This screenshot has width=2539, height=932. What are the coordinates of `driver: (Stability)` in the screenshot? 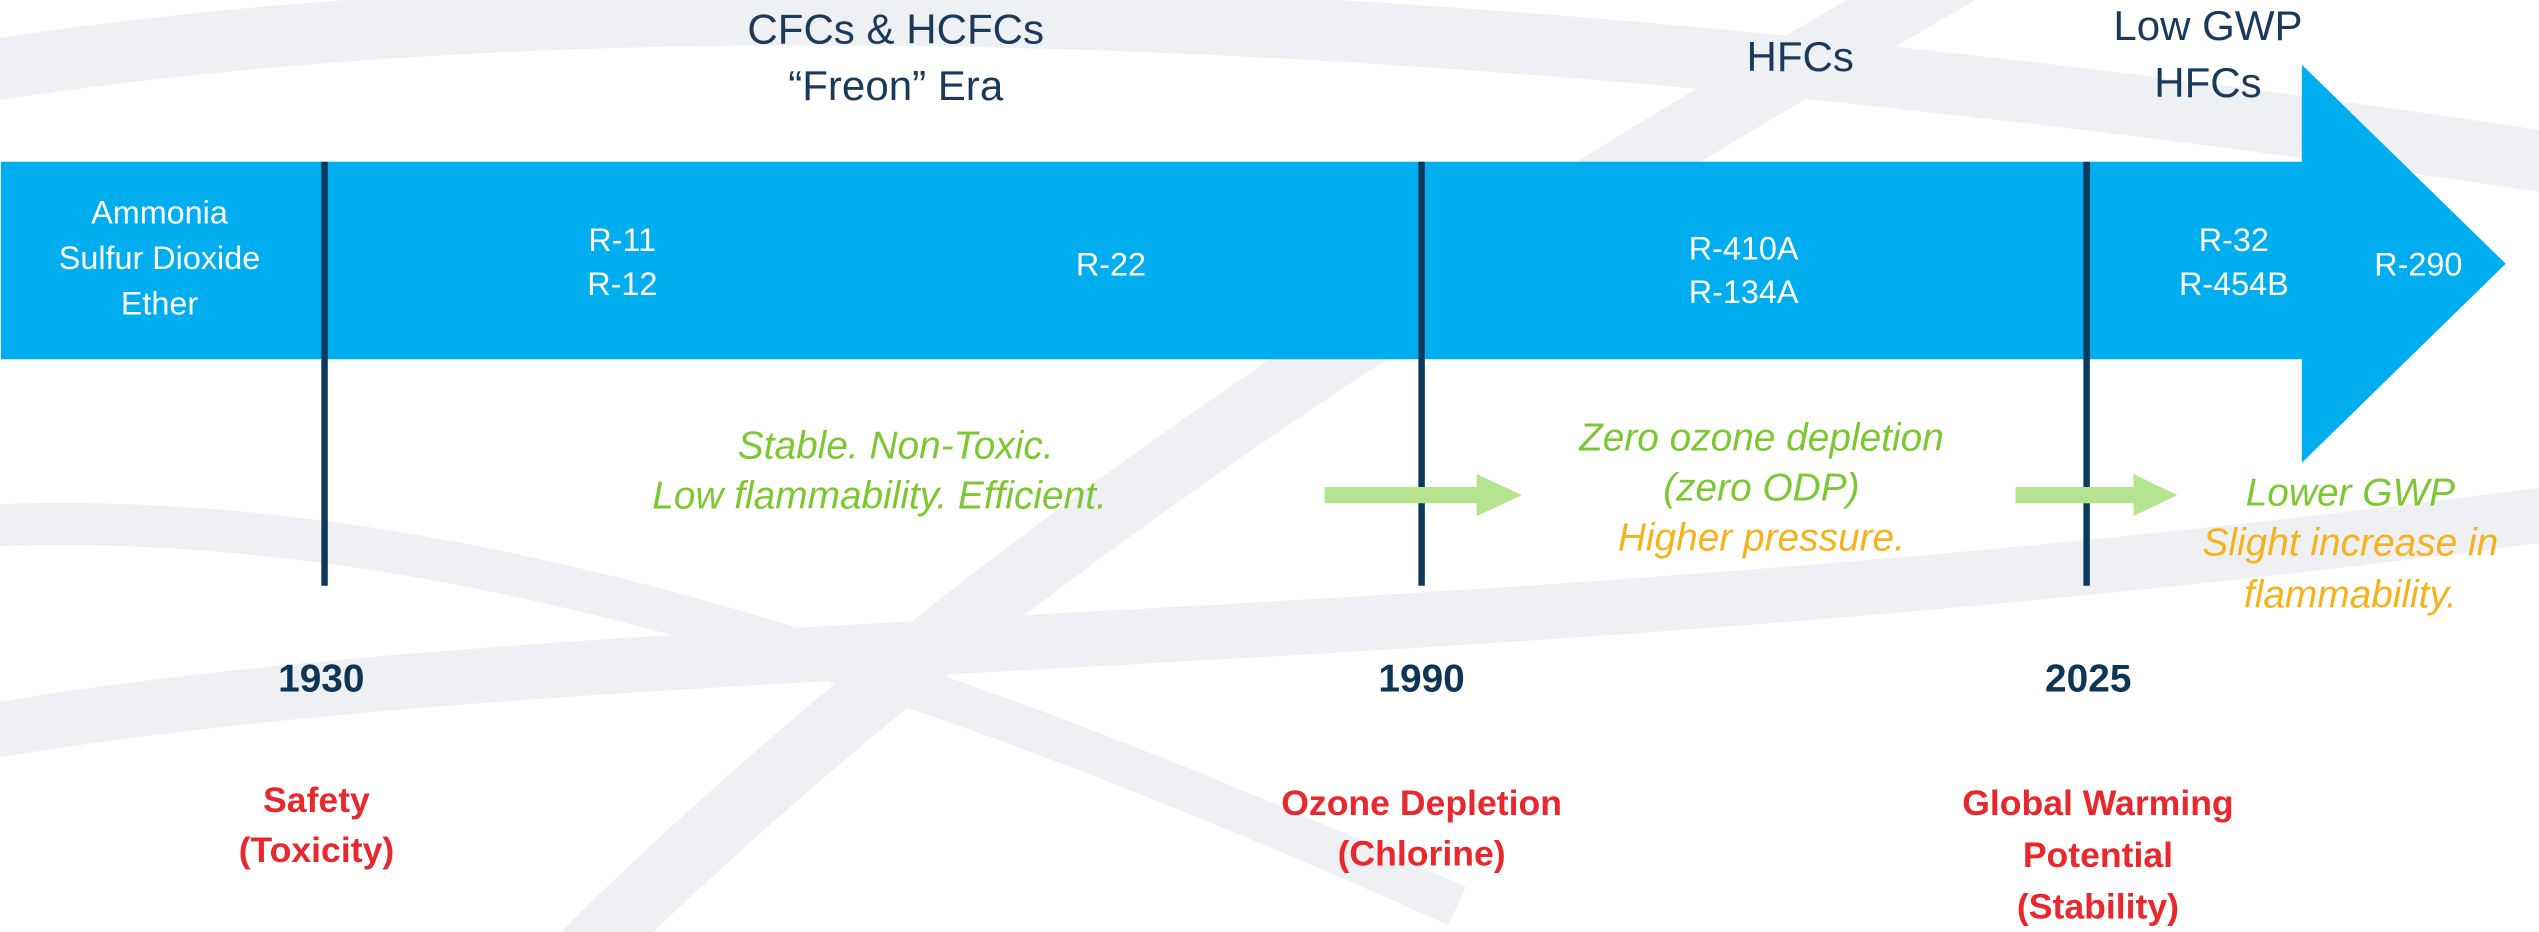 It's located at (2098, 907).